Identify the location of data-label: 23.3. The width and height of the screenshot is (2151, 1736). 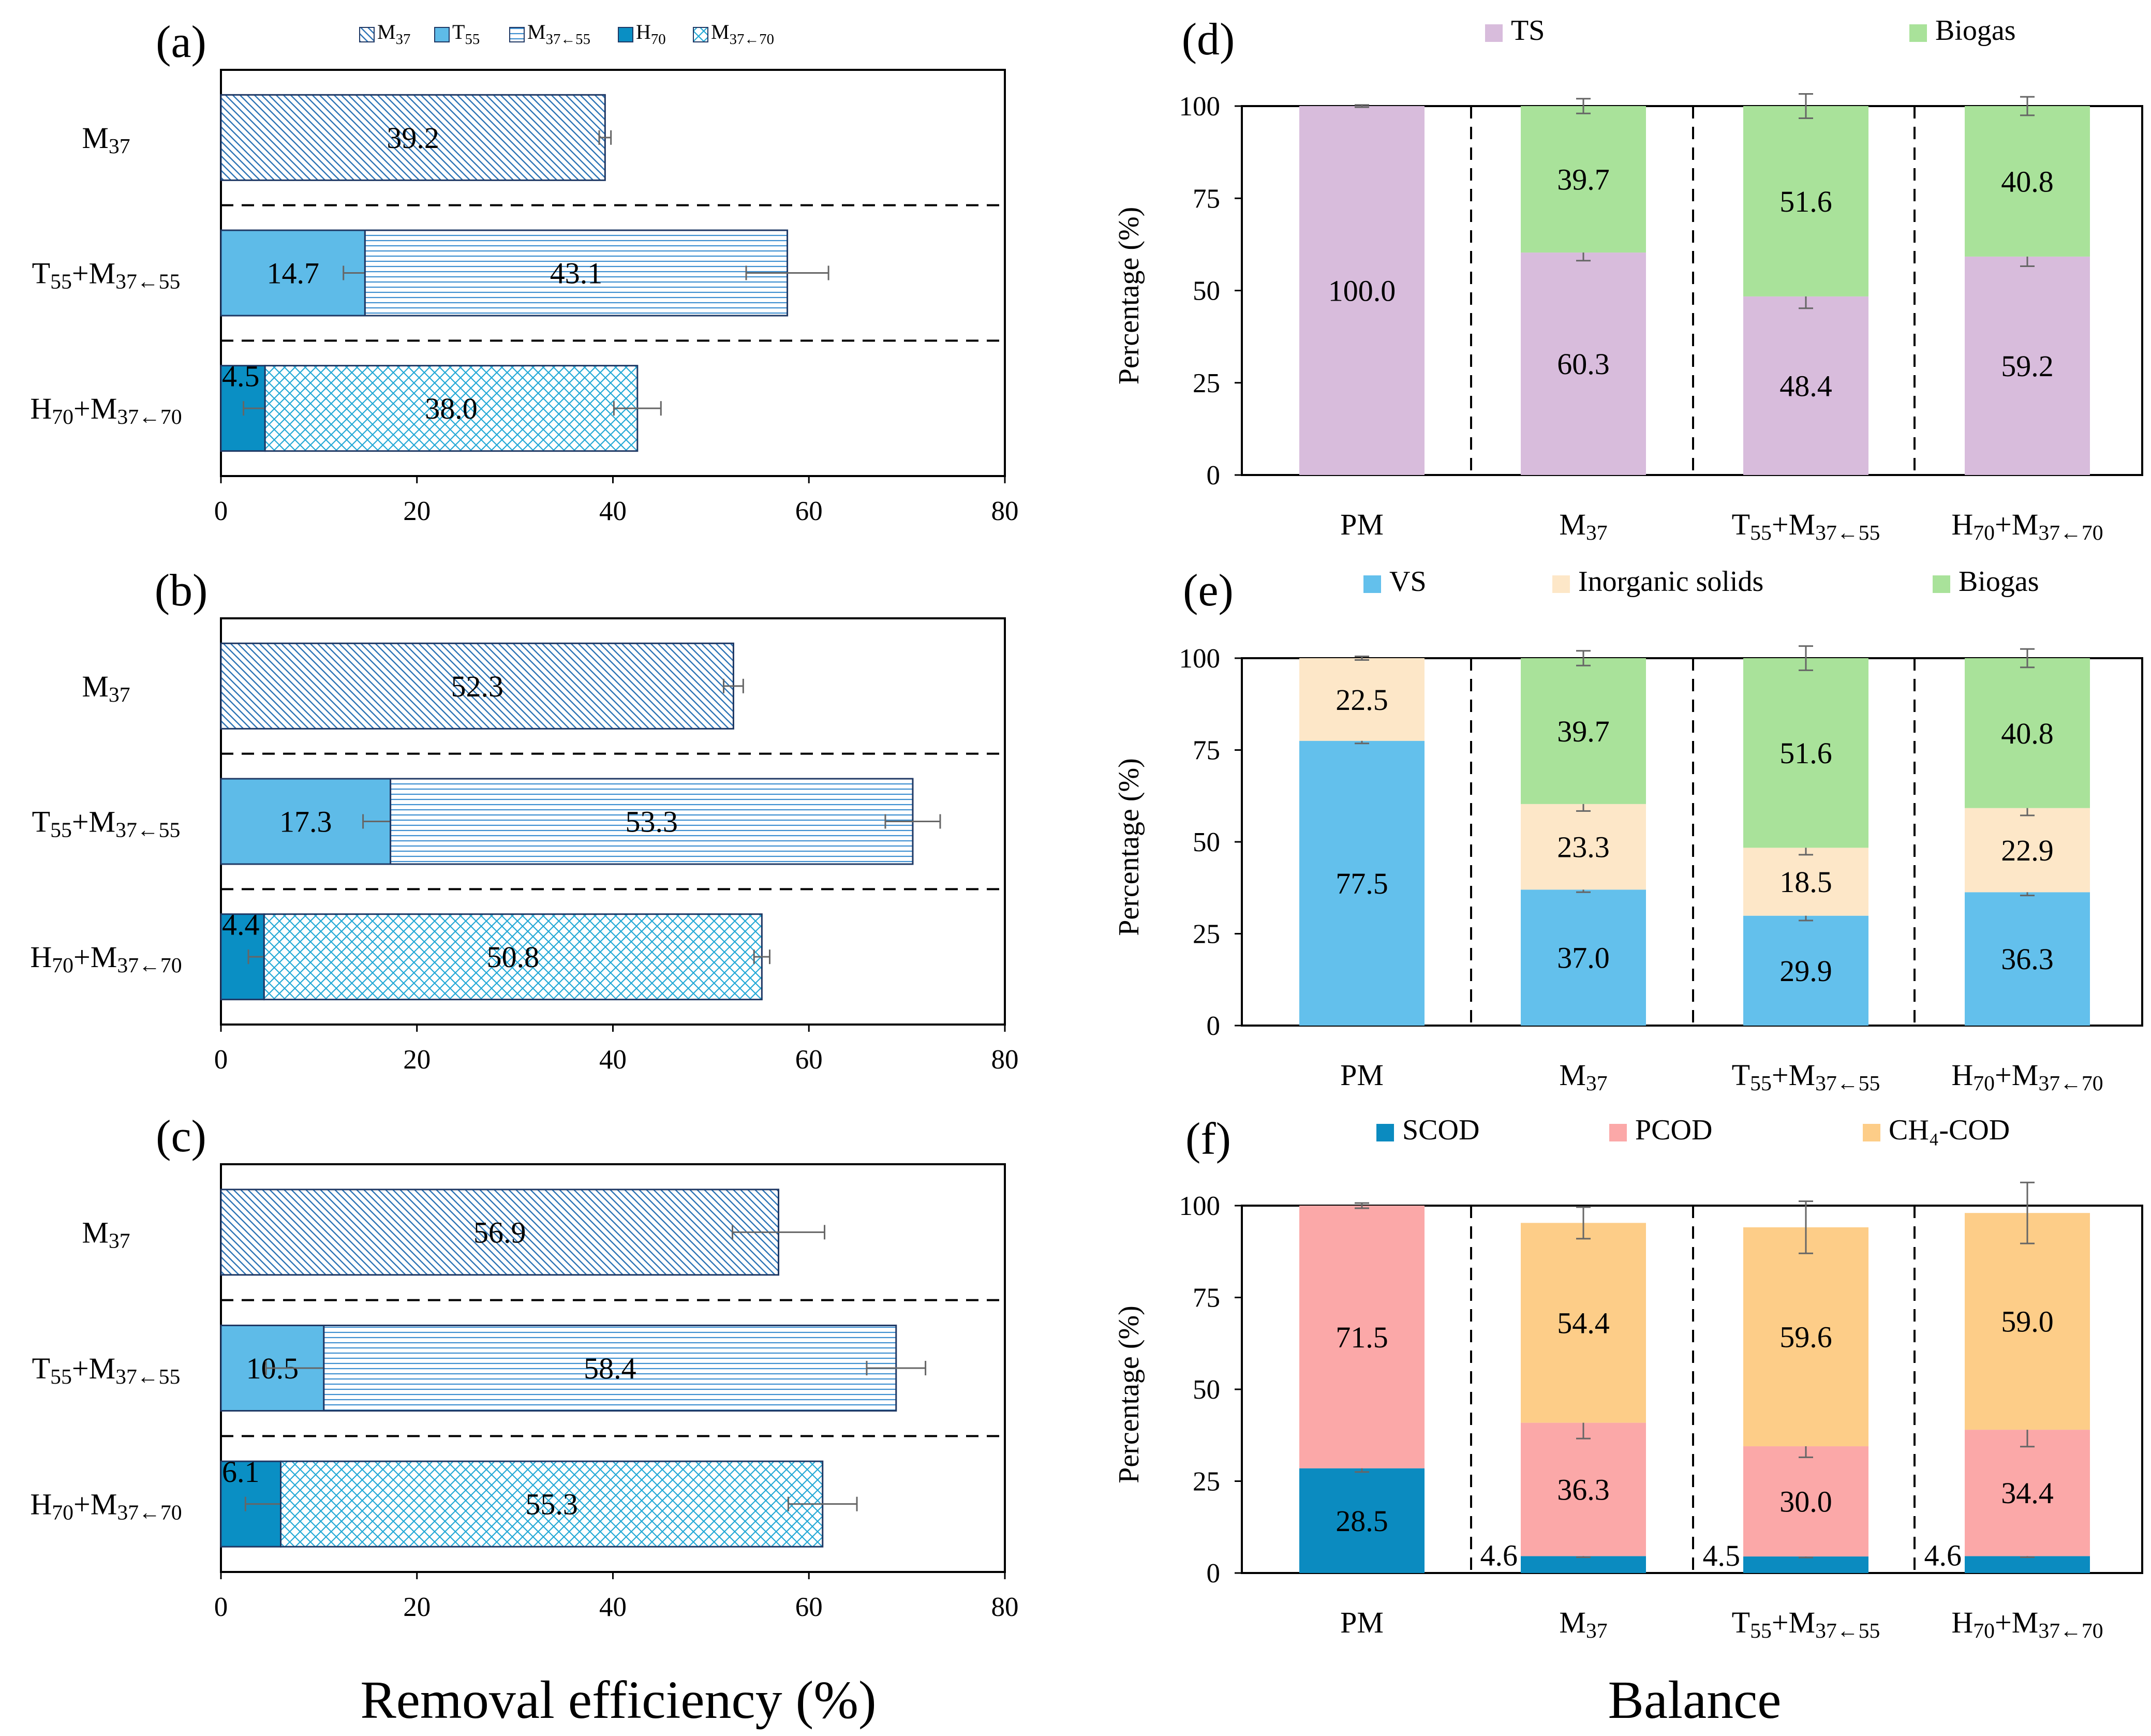
(1584, 847).